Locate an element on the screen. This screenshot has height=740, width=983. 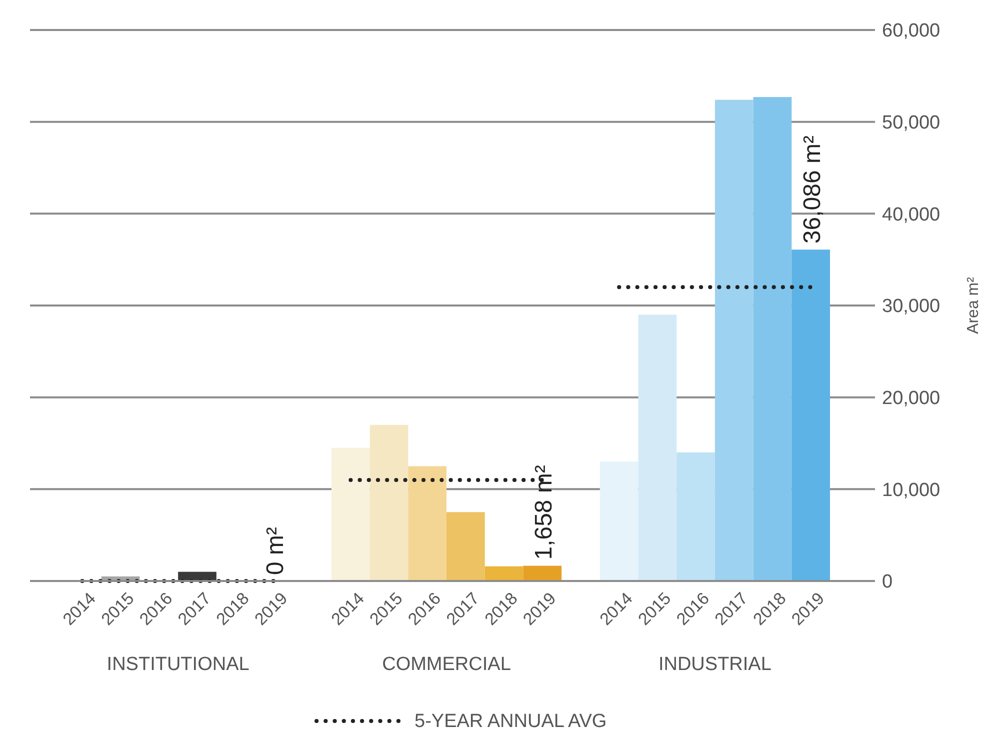
legend-label: 5-YEAR ANNUAL AVG is located at coordinates (510, 721).